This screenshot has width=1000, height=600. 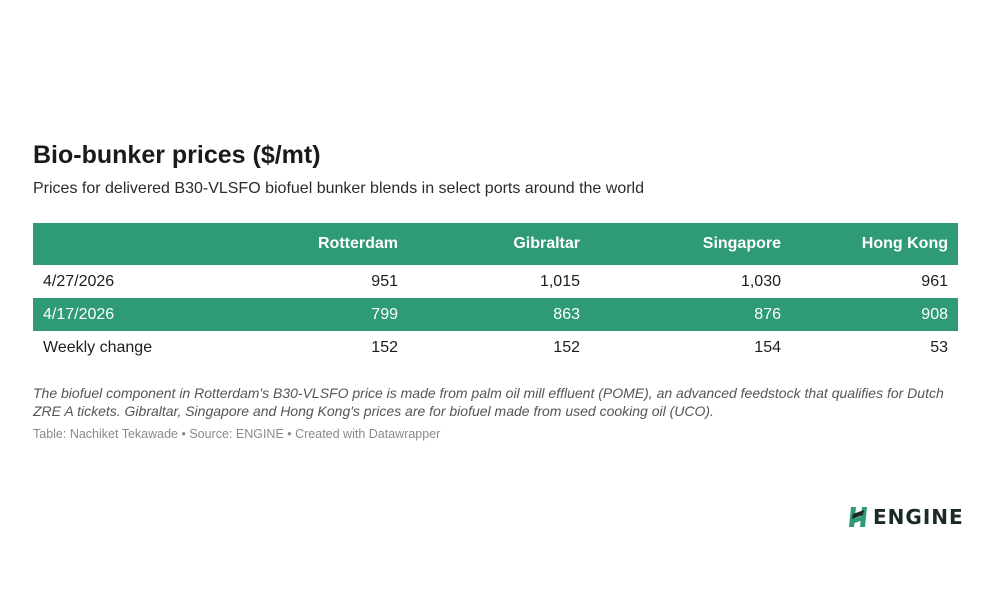 What do you see at coordinates (546, 243) in the screenshot?
I see `column-header: Gibraltar` at bounding box center [546, 243].